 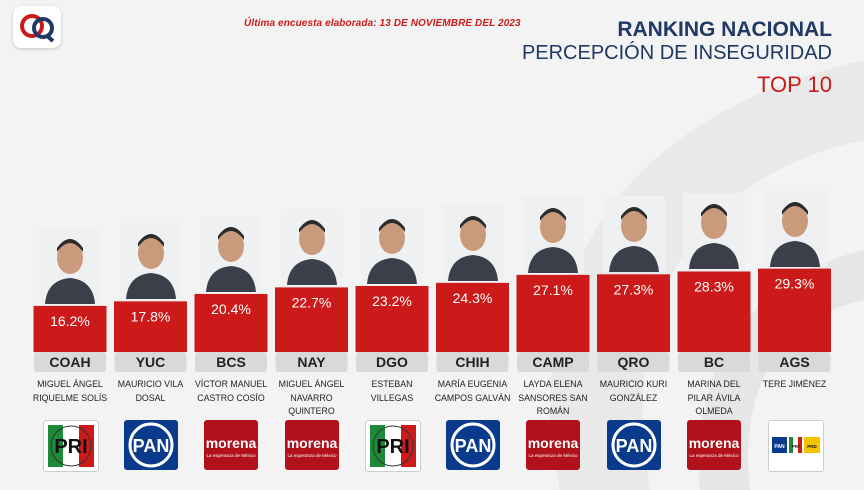 What do you see at coordinates (150, 326) in the screenshot?
I see `bar-yuc` at bounding box center [150, 326].